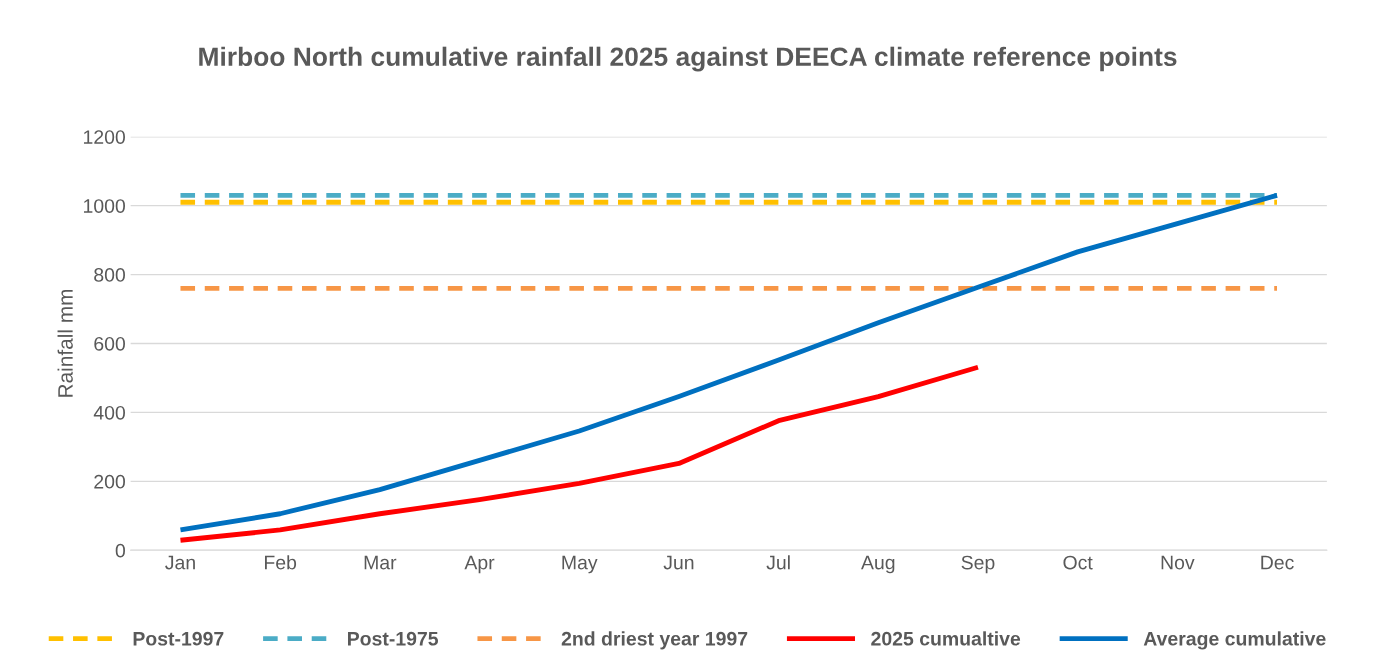 This screenshot has height=667, width=1375. What do you see at coordinates (878, 564) in the screenshot?
I see `x-tick-label: Aug` at bounding box center [878, 564].